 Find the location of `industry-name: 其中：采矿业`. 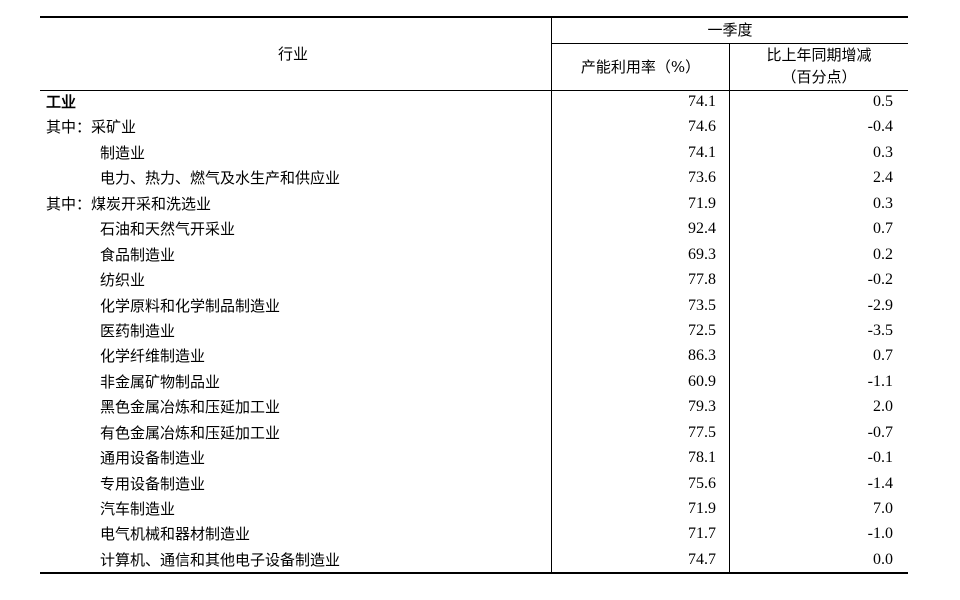

industry-name: 其中：采矿业 is located at coordinates (91, 127).